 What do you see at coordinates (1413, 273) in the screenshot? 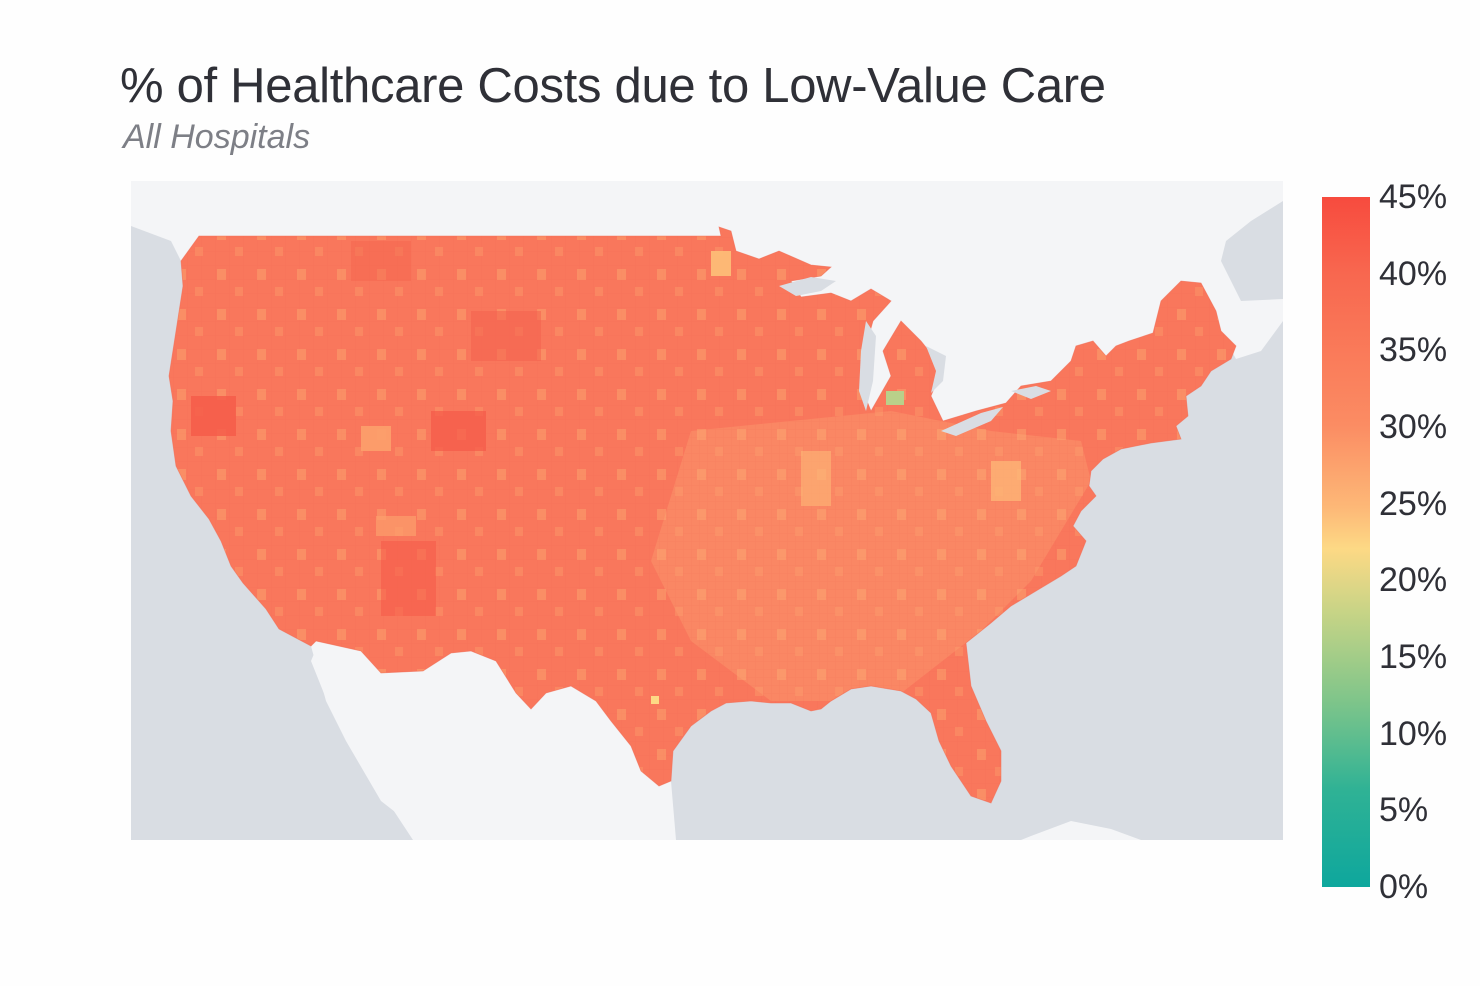
I see `legend-tick-label: 40%` at bounding box center [1413, 273].